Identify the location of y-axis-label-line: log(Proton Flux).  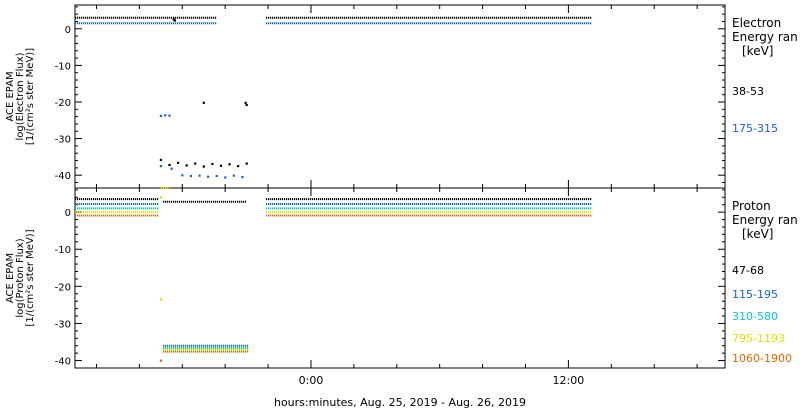
(20, 277).